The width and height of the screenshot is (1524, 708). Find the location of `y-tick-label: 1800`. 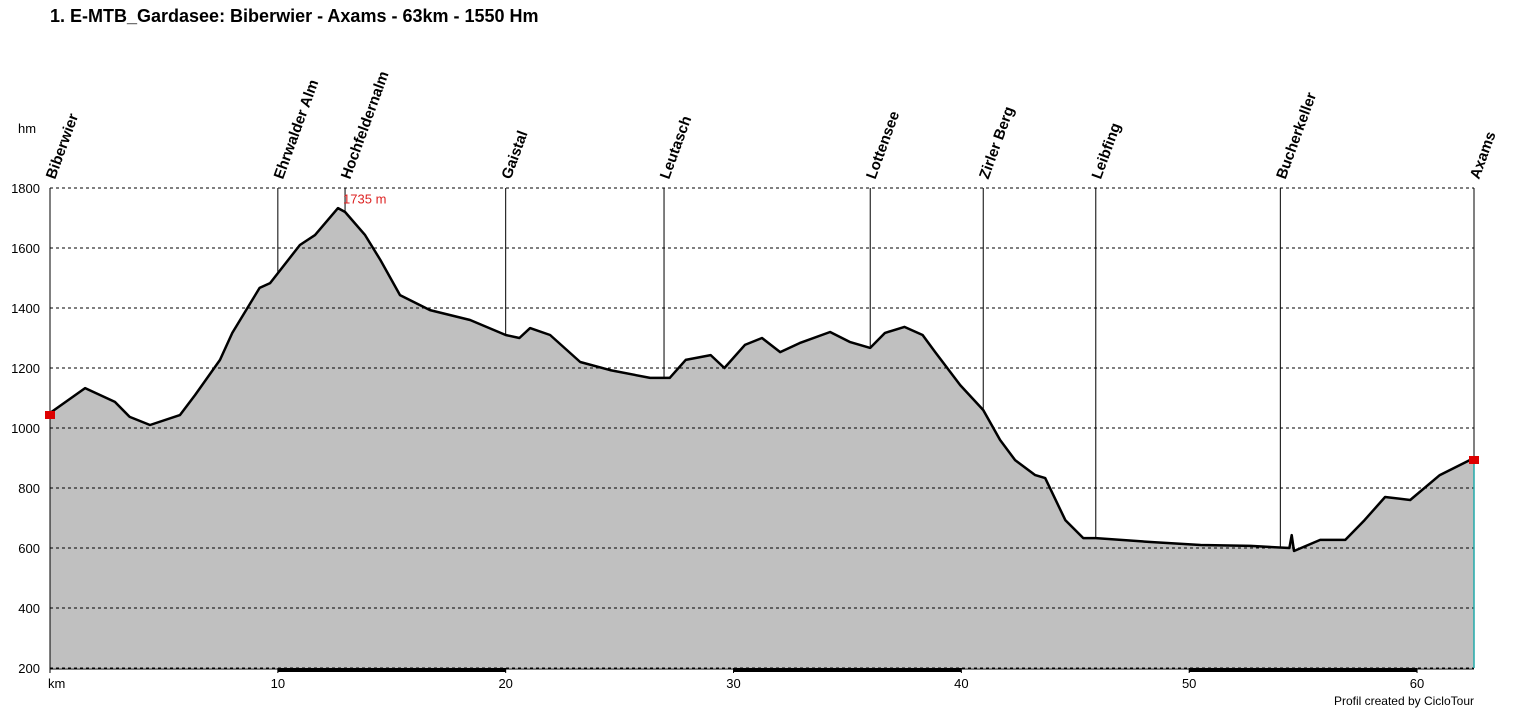

y-tick-label: 1800 is located at coordinates (25, 188).